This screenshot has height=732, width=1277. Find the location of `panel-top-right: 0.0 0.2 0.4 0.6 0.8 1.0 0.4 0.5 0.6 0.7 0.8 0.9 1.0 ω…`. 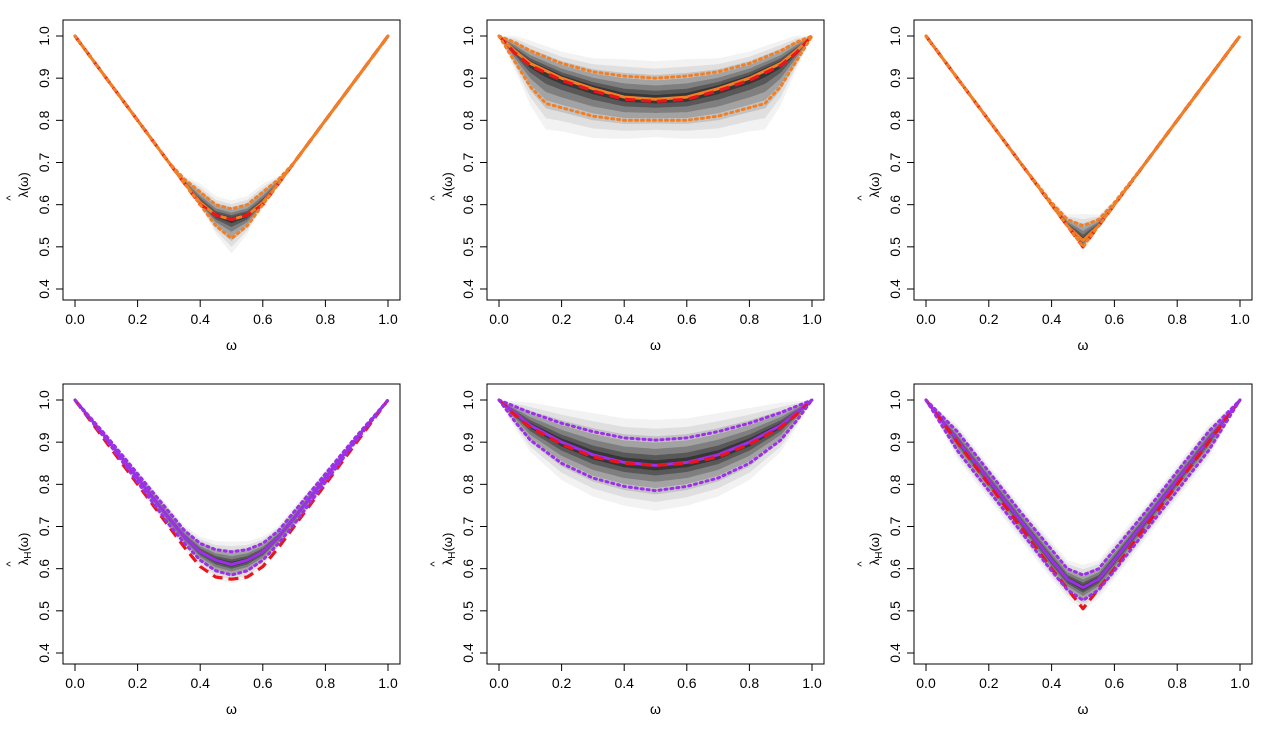

panel-top-right: 0.0 0.2 0.4 0.6 0.8 1.0 0.4 0.5 0.6 0.7 0.8 0.9 1.0 ω… is located at coordinates (1054, 186).